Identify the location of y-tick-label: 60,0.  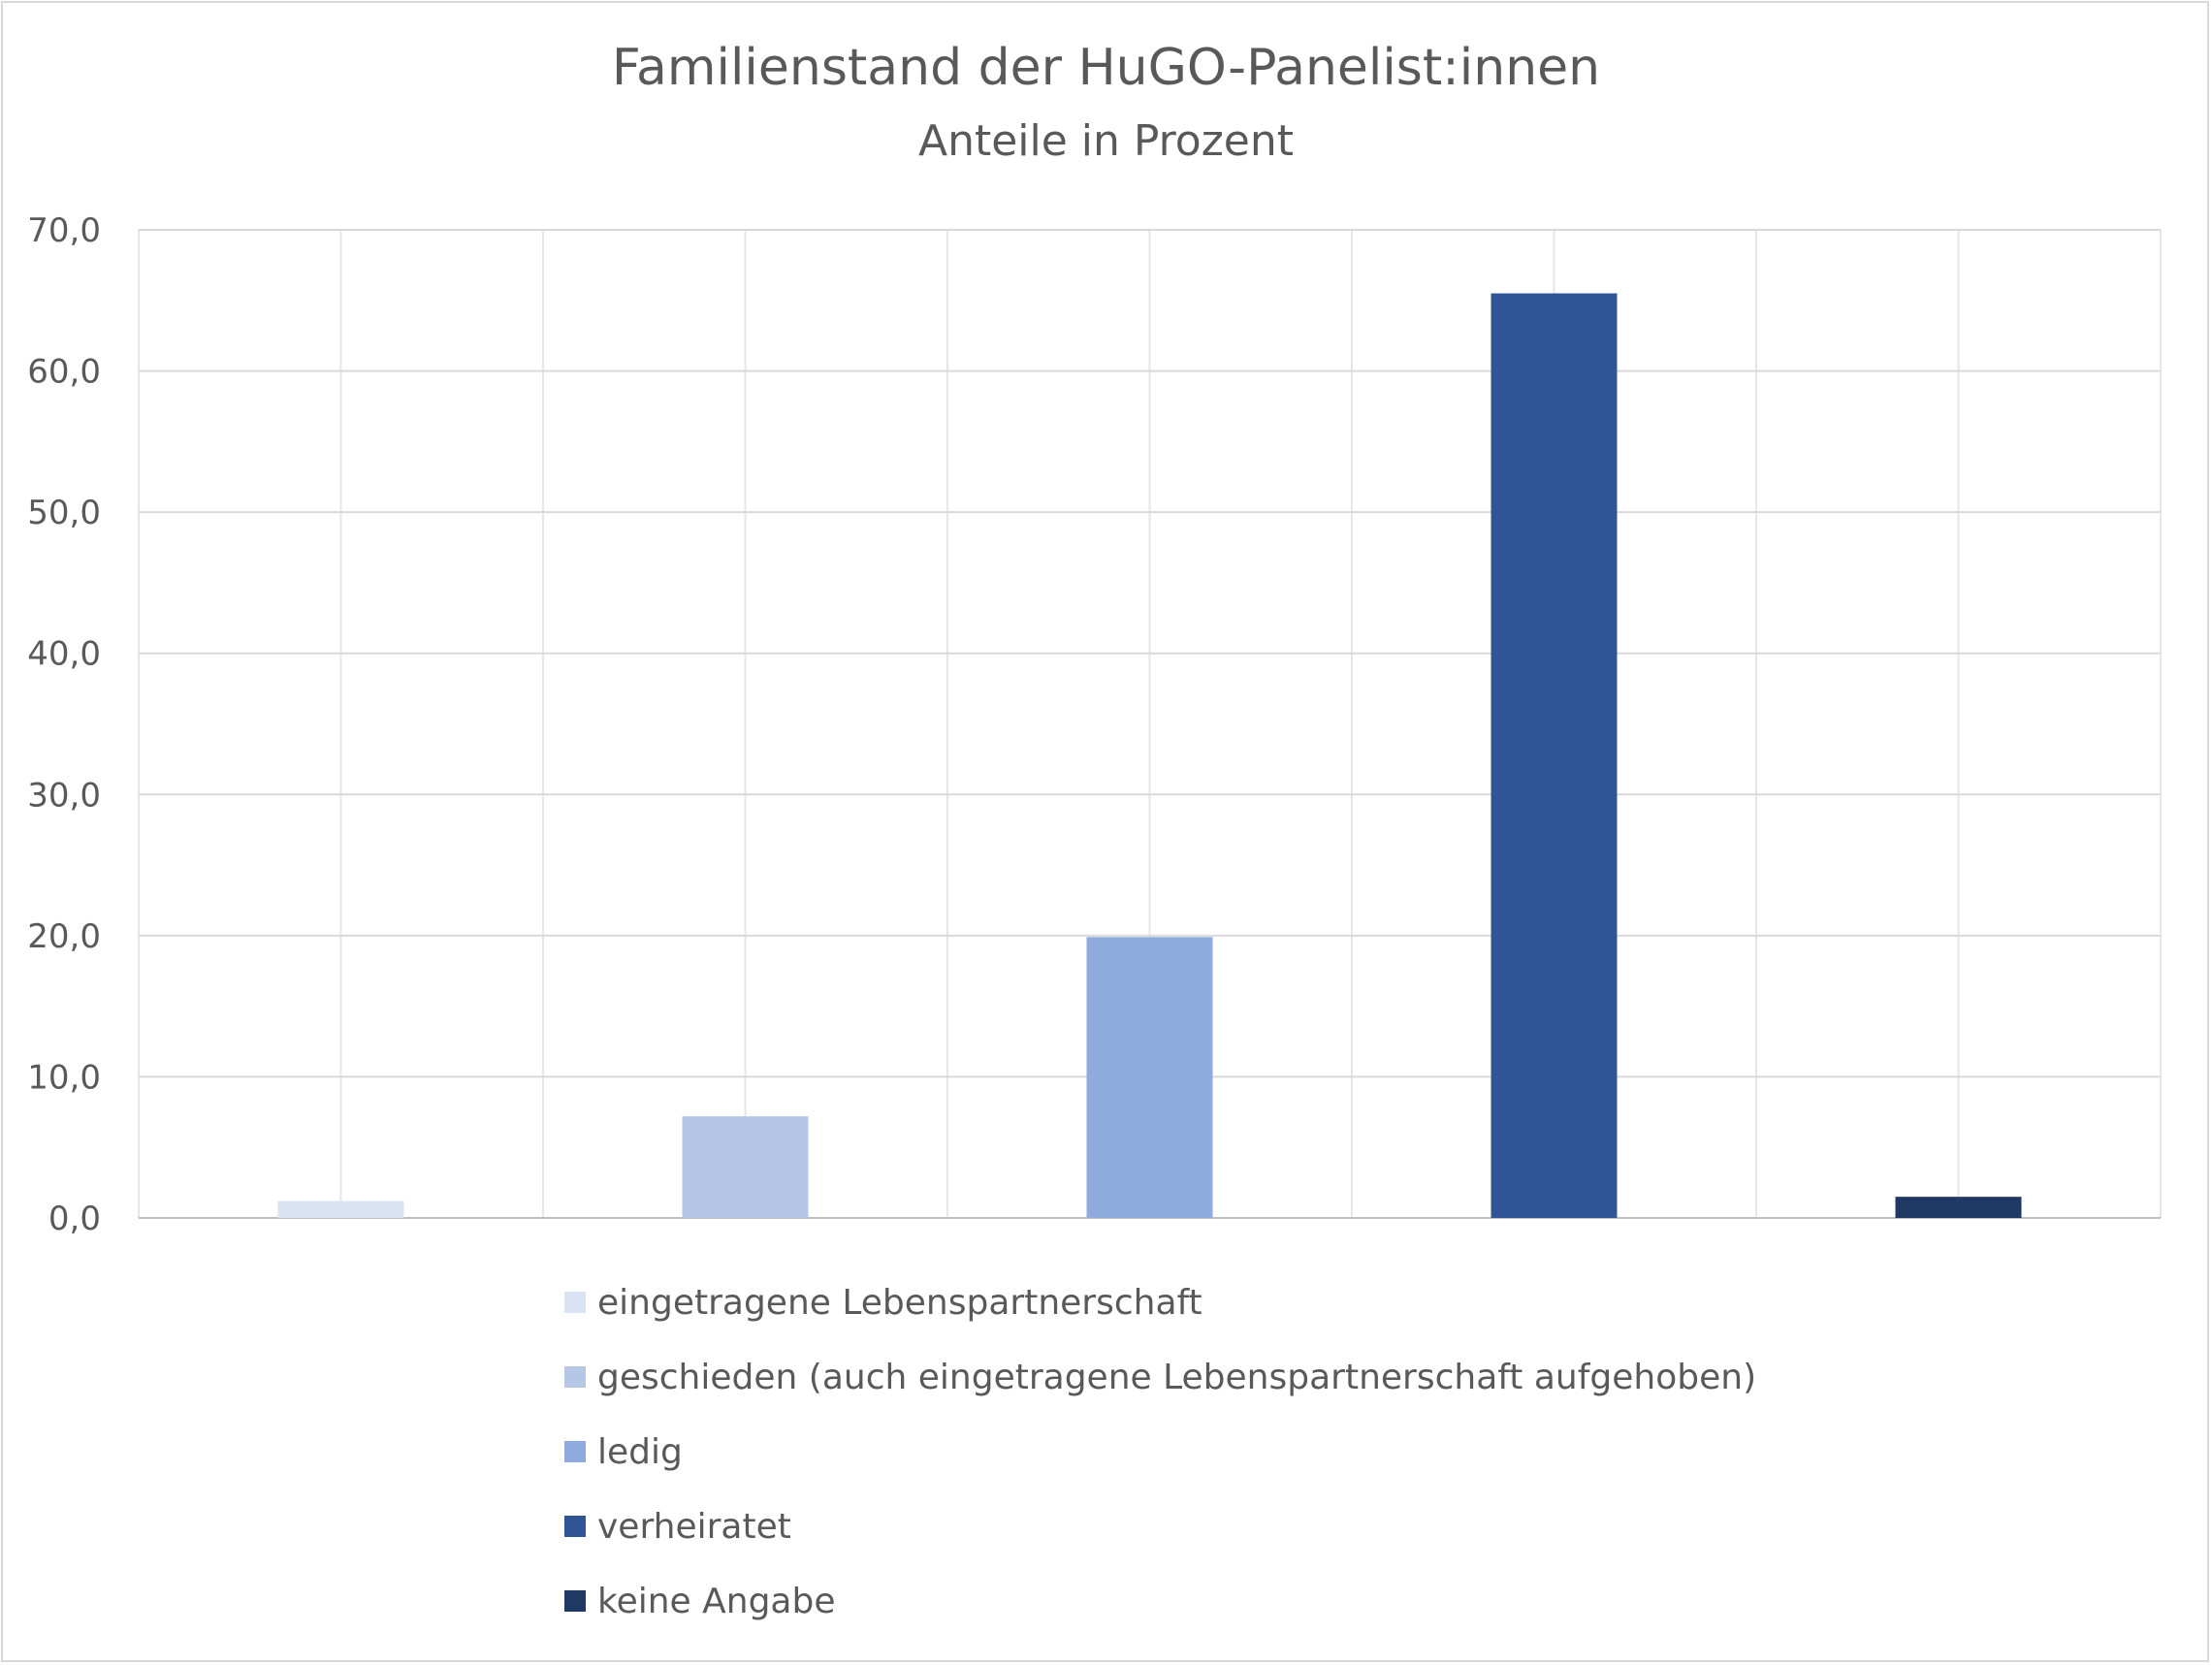
(64, 373).